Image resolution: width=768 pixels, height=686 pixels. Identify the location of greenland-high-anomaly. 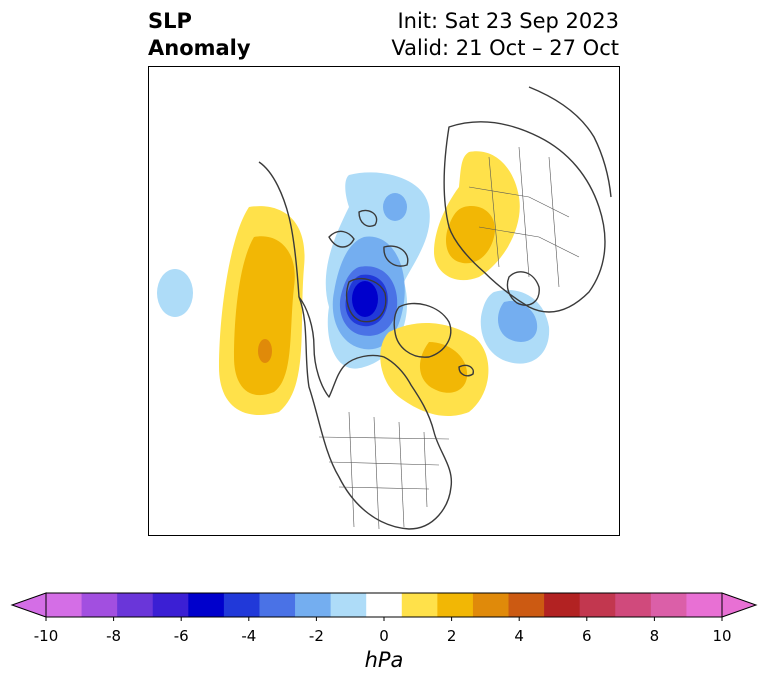
(434, 369).